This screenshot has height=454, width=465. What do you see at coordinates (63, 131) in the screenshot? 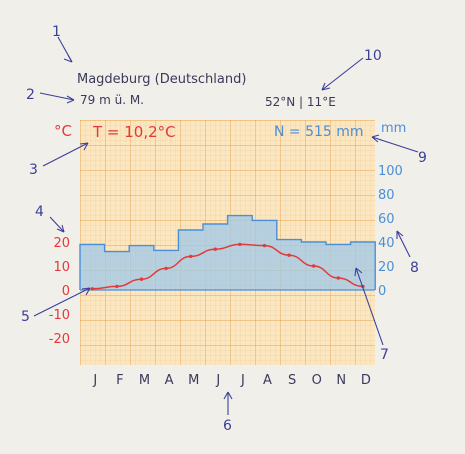
I see `temperature-unit: °C` at bounding box center [63, 131].